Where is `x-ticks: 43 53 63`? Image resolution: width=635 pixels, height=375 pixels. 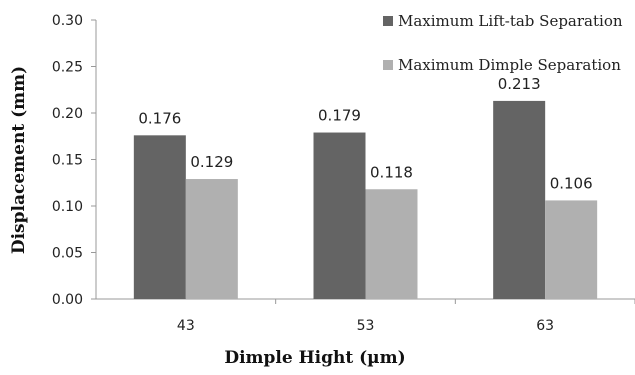 x-ticks: 43 53 63 is located at coordinates (406, 316).